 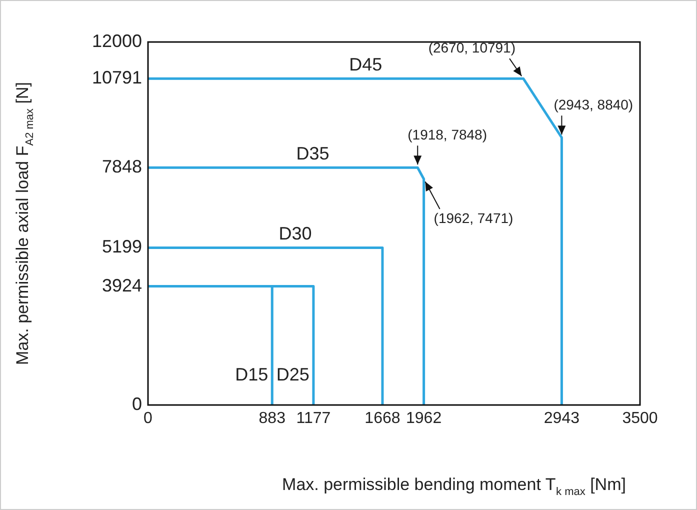 I want to click on y-tick-label: 3924, so click(x=122, y=285).